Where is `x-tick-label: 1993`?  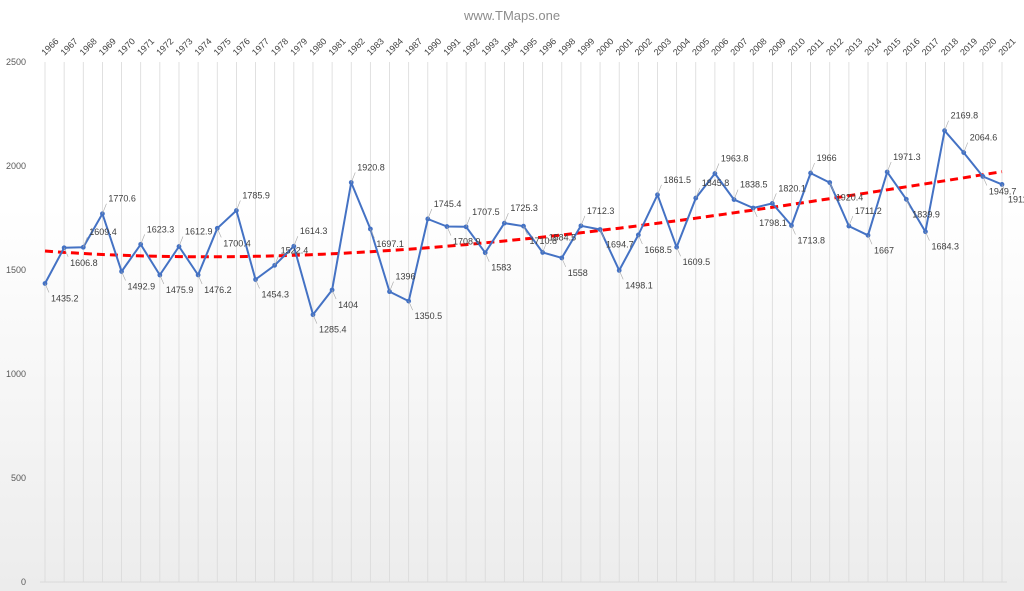 x-tick-label: 1993 is located at coordinates (490, 46).